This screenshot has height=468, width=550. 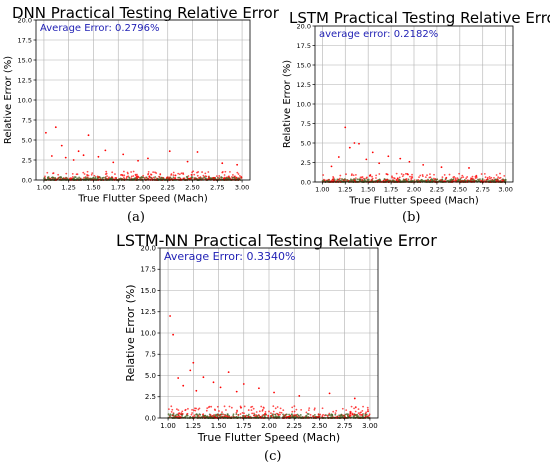 I want to click on y-tick-label: 17.5, so click(x=148, y=270).